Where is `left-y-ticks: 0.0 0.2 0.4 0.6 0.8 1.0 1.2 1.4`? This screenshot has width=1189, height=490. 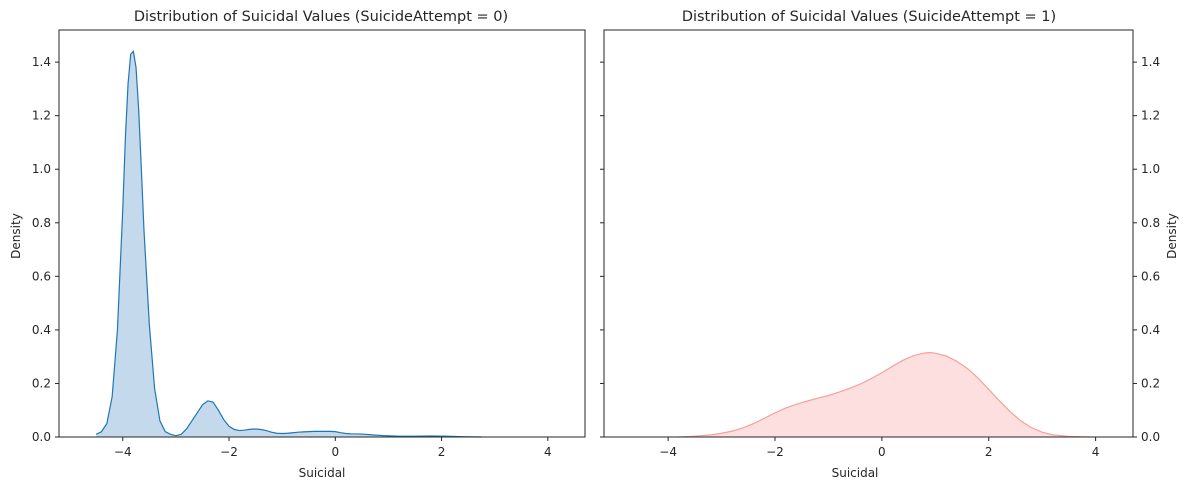 left-y-ticks: 0.0 0.2 0.4 0.6 0.8 1.0 1.2 1.4 is located at coordinates (45, 249).